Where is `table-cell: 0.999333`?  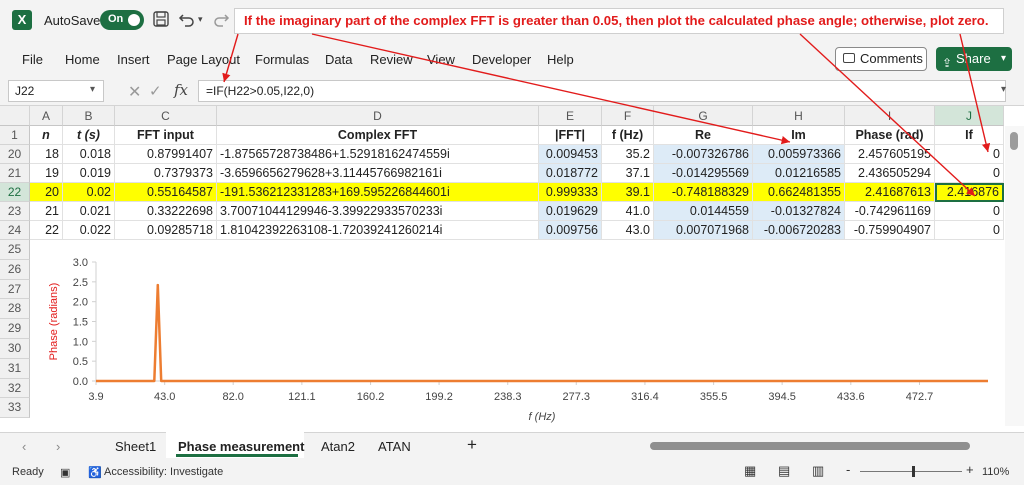
table-cell: 0.999333 is located at coordinates (570, 192).